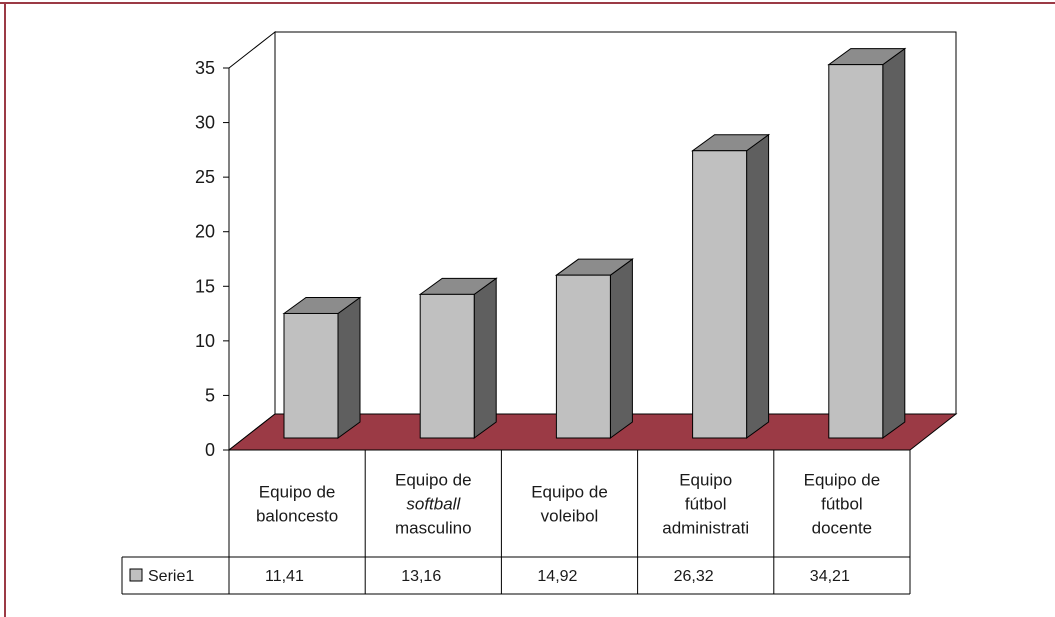 The width and height of the screenshot is (1055, 617). I want to click on y-tick-label: 5, so click(210, 395).